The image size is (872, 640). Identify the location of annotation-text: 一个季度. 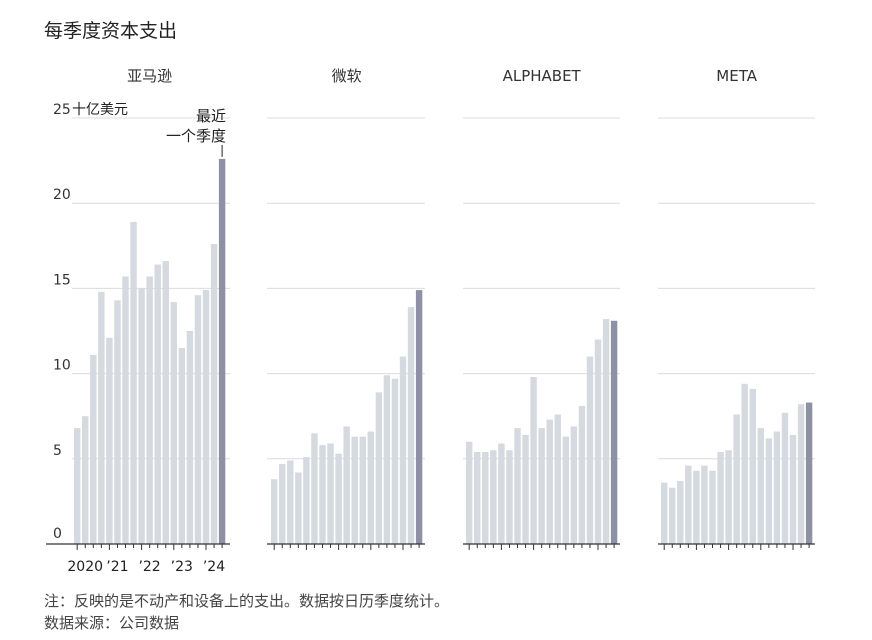
(196, 136).